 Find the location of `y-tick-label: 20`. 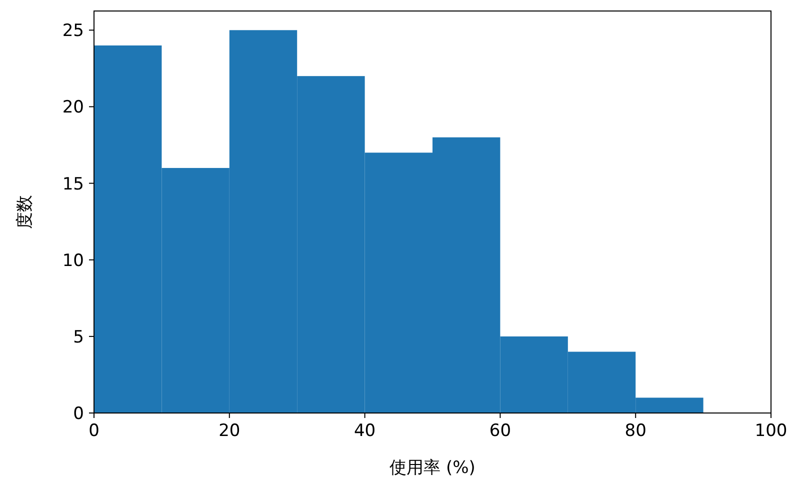

y-tick-label: 20 is located at coordinates (73, 108).